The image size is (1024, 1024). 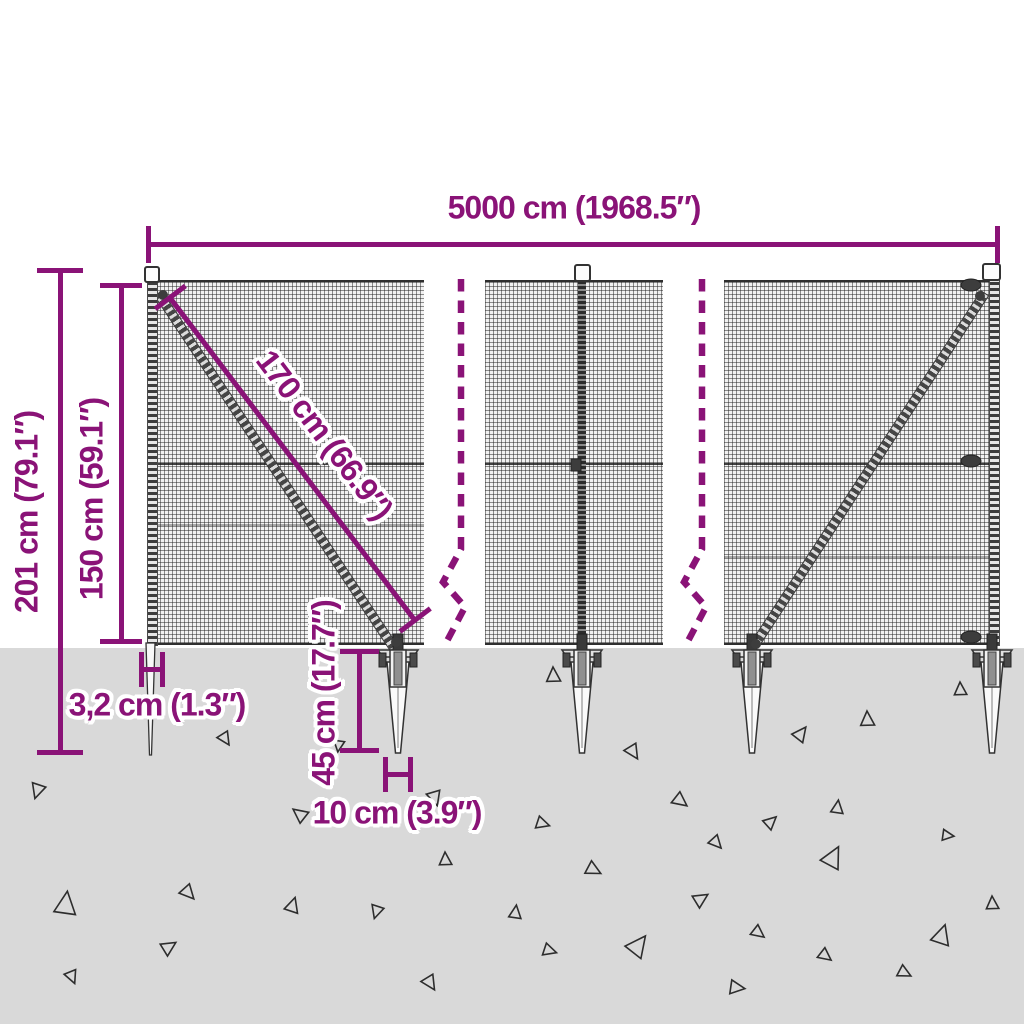 What do you see at coordinates (359, 701) in the screenshot?
I see `dim-spike-depth-line` at bounding box center [359, 701].